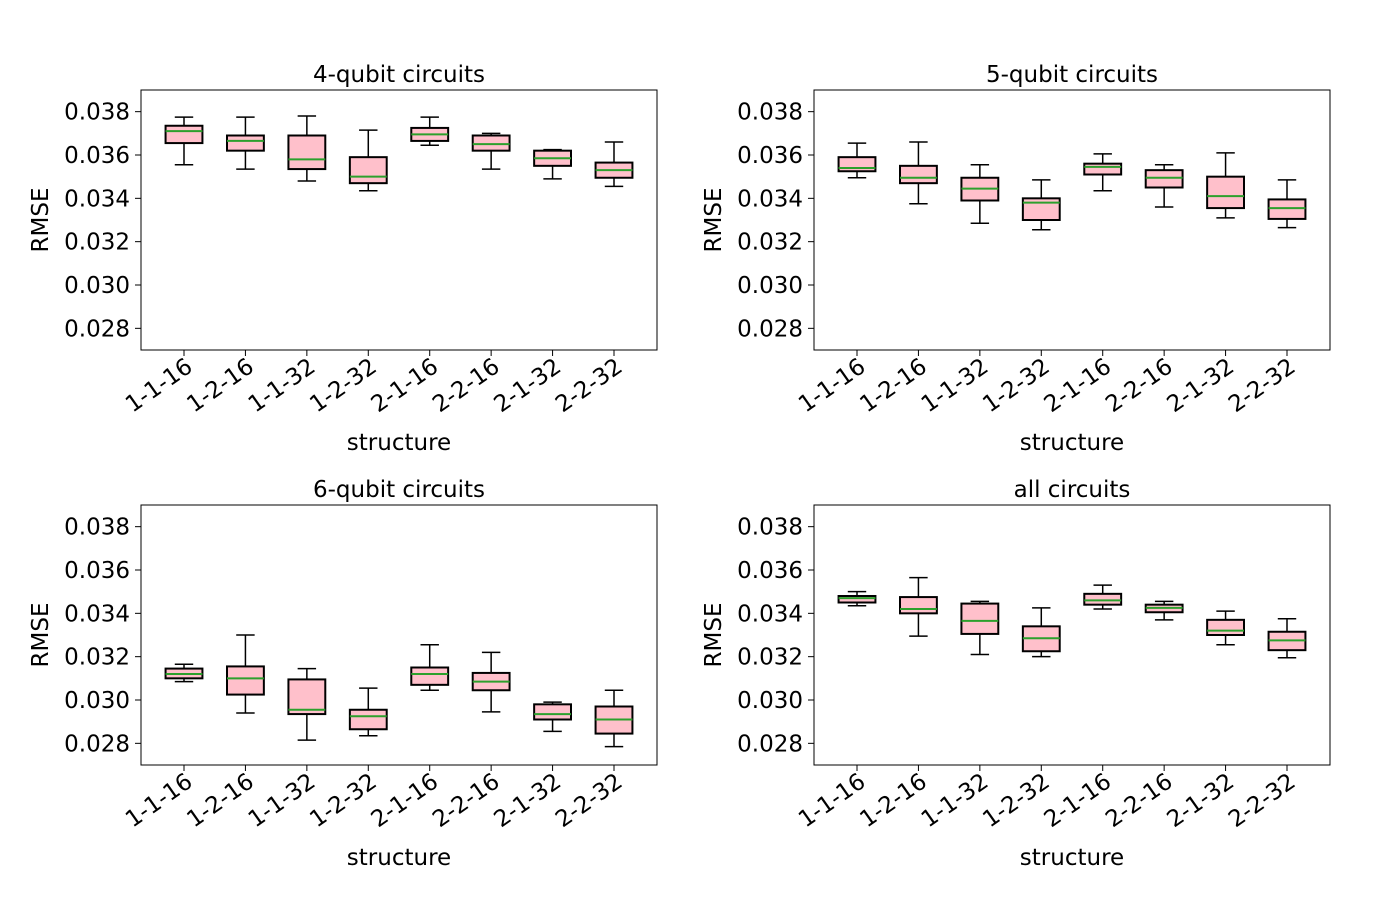 The image size is (1400, 900). I want to click on subplot-title: 4-qubit circuits, so click(399, 75).